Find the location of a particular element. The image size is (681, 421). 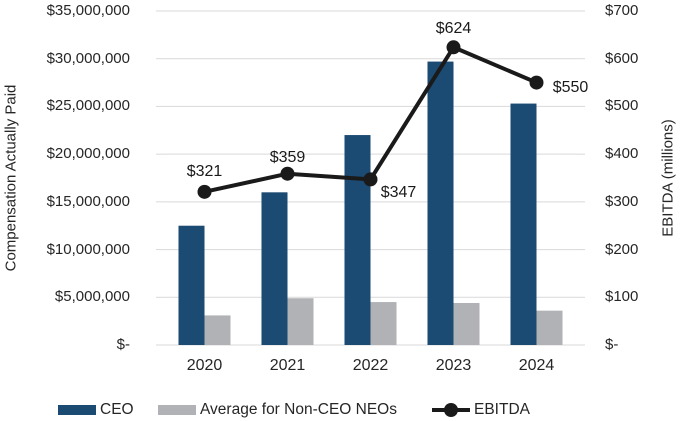

x-label-2021: 2021 is located at coordinates (287, 365).